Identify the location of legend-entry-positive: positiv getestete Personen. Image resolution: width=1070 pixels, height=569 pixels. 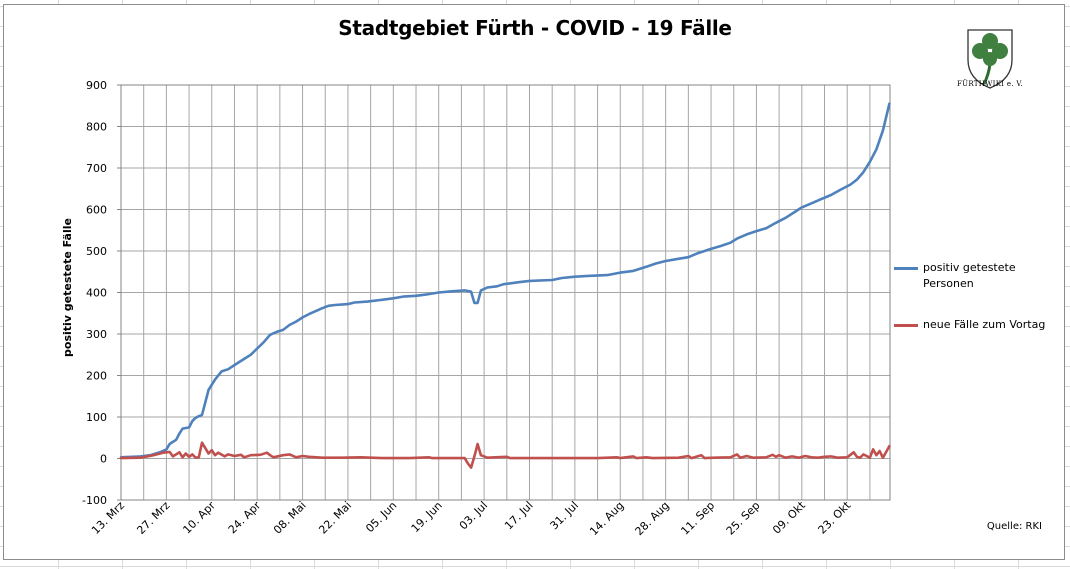
(977, 276).